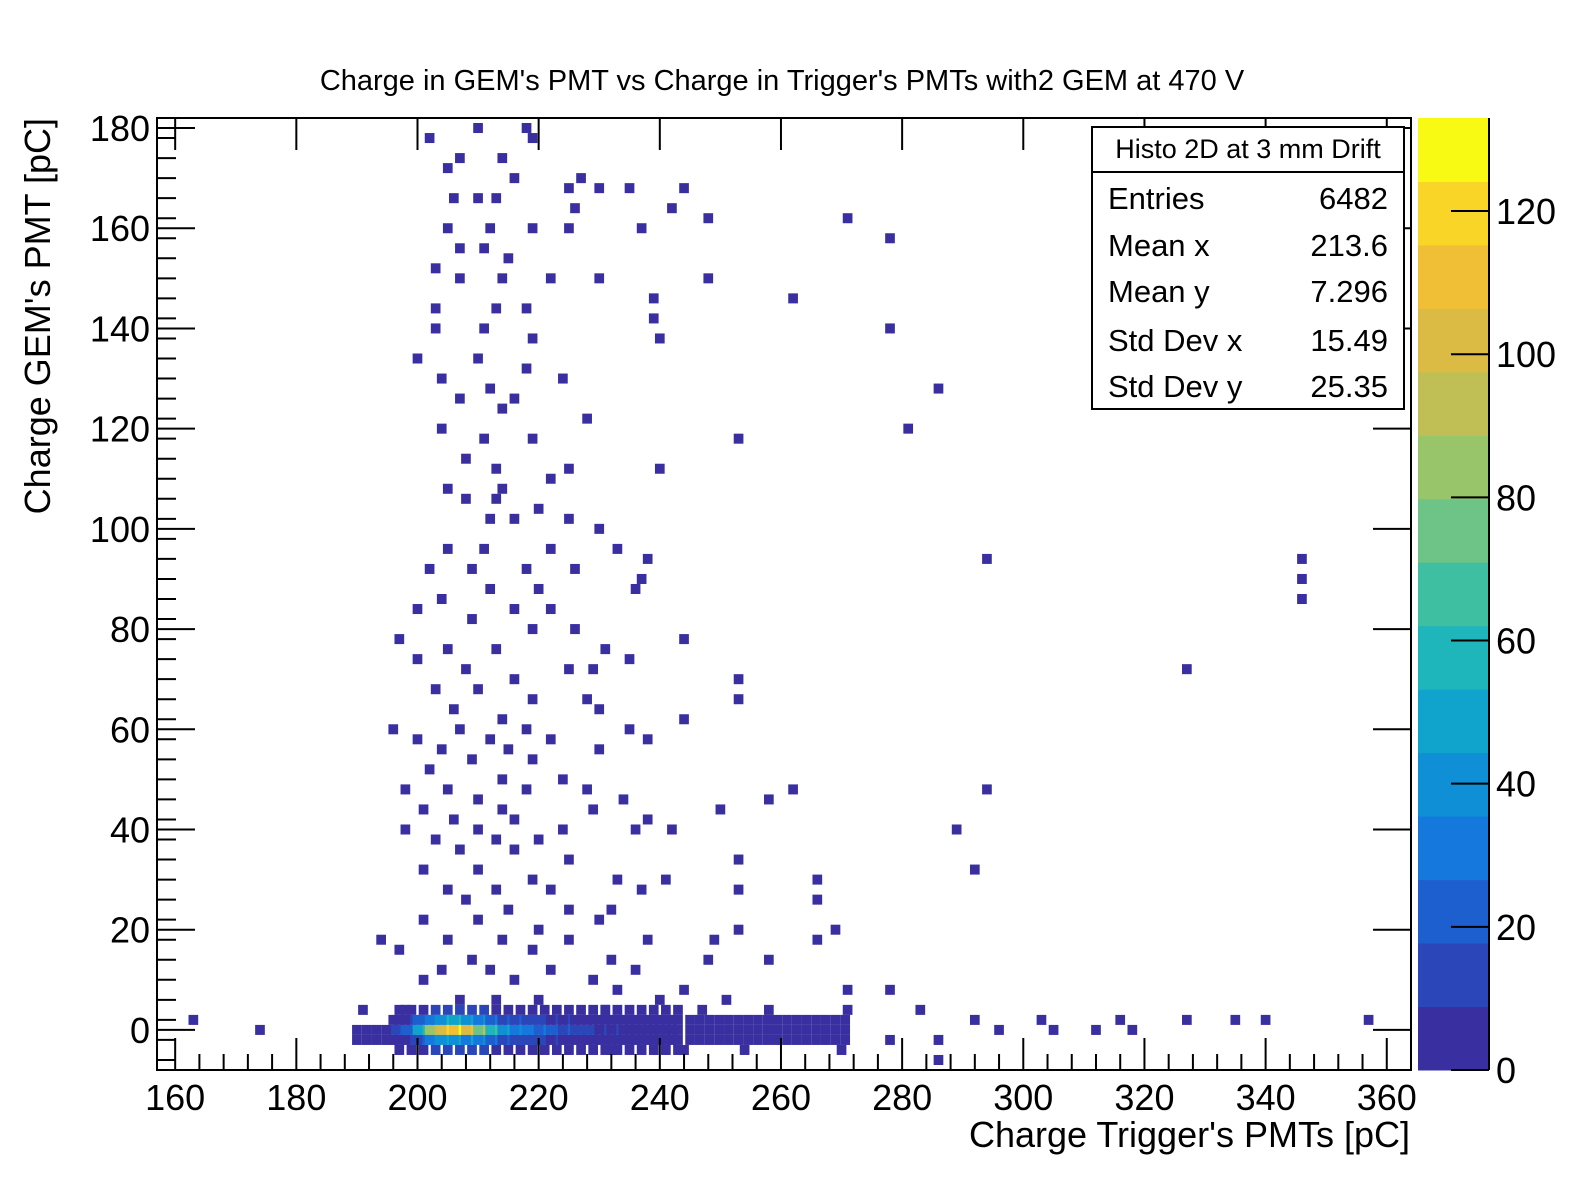 The image size is (1575, 1200). Describe the element at coordinates (130, 729) in the screenshot. I see `y-tick-label: 60` at that location.